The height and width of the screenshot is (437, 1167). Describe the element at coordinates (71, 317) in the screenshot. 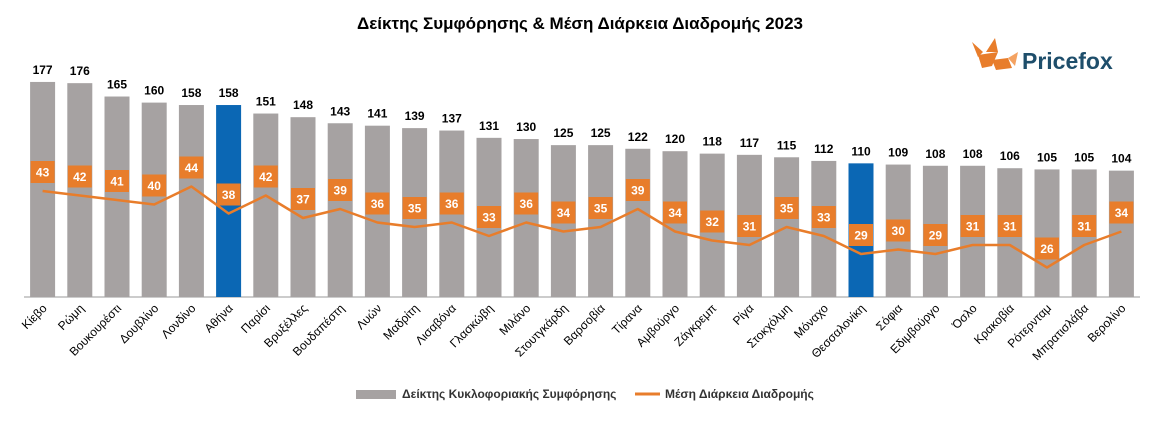

I see `category-label: Ρώμη` at that location.